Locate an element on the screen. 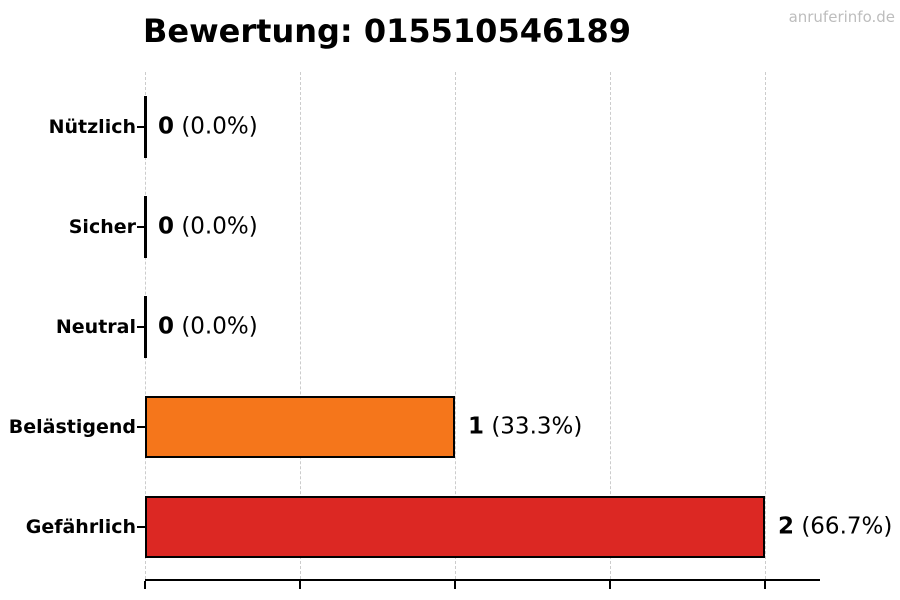 The width and height of the screenshot is (900, 600). x-axis-line is located at coordinates (482, 580).